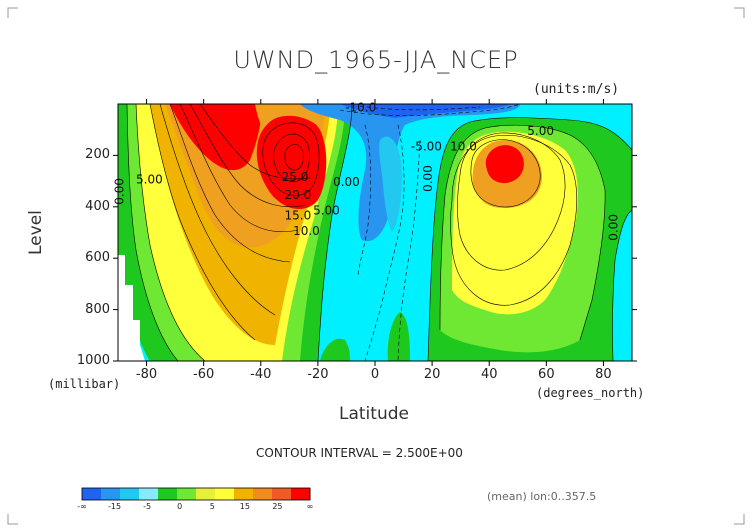 This screenshot has width=752, height=532. What do you see at coordinates (430, 232) in the screenshot?
I see `contour-lines-dashed` at bounding box center [430, 232].